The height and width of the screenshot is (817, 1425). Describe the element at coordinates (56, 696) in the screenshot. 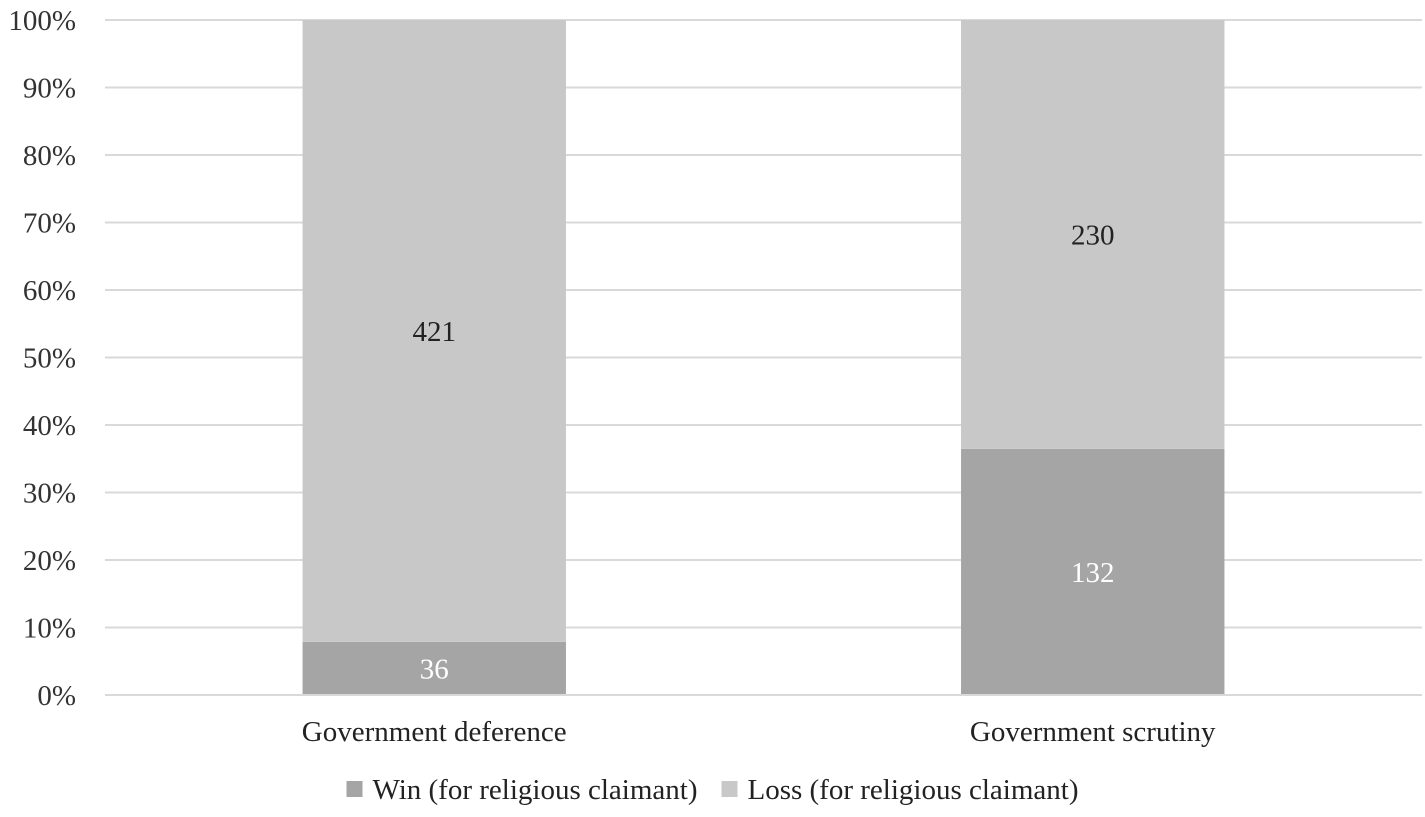

I see `y-tick-label: 0%` at that location.